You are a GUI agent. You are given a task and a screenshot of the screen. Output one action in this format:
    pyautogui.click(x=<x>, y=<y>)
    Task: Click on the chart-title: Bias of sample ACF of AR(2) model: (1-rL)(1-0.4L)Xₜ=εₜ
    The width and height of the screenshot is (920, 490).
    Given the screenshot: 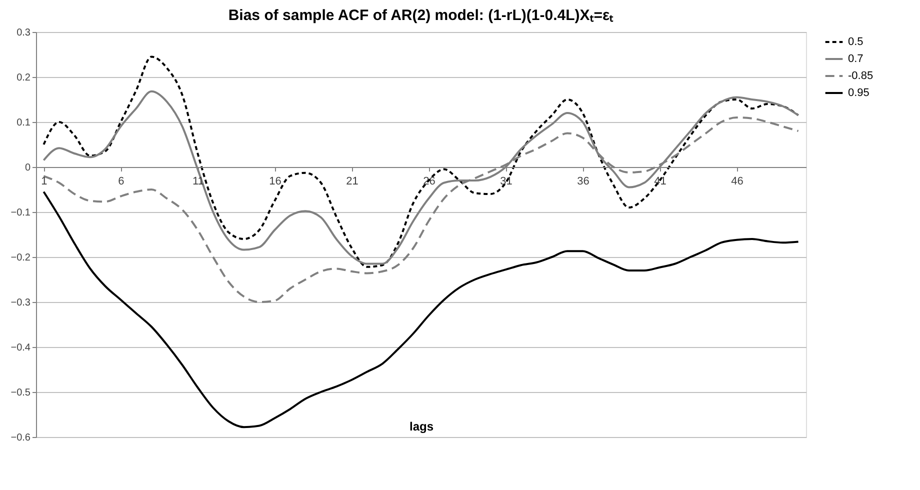 What is the action you would take?
    pyautogui.click(x=421, y=15)
    